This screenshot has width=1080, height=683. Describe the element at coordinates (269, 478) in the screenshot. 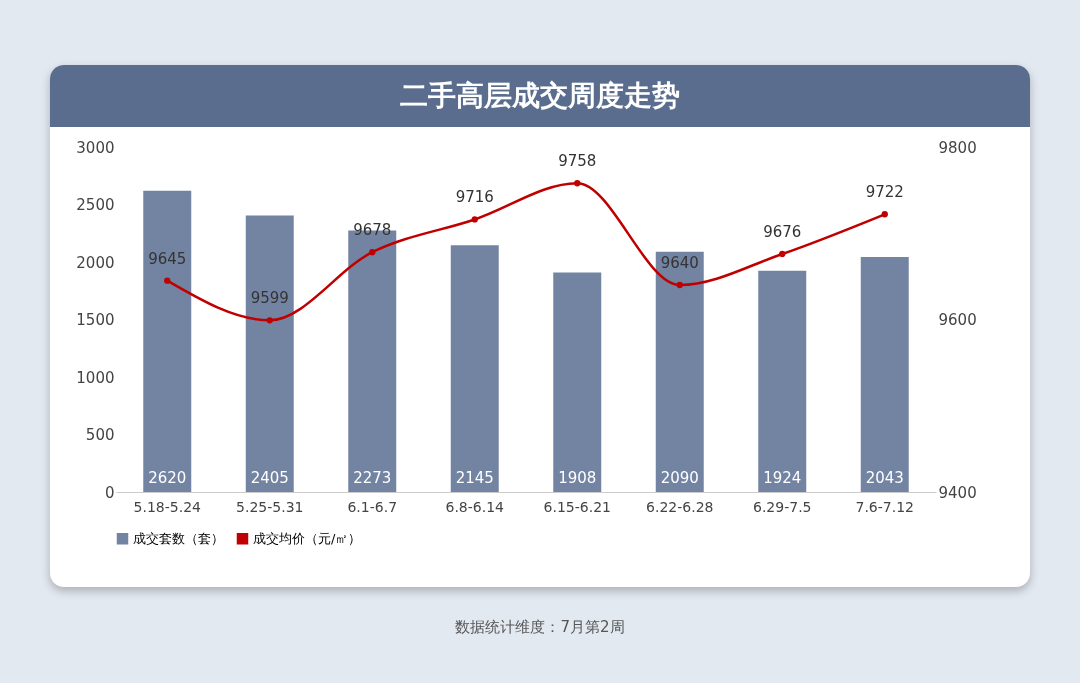

I see `data-label: 2405` at that location.